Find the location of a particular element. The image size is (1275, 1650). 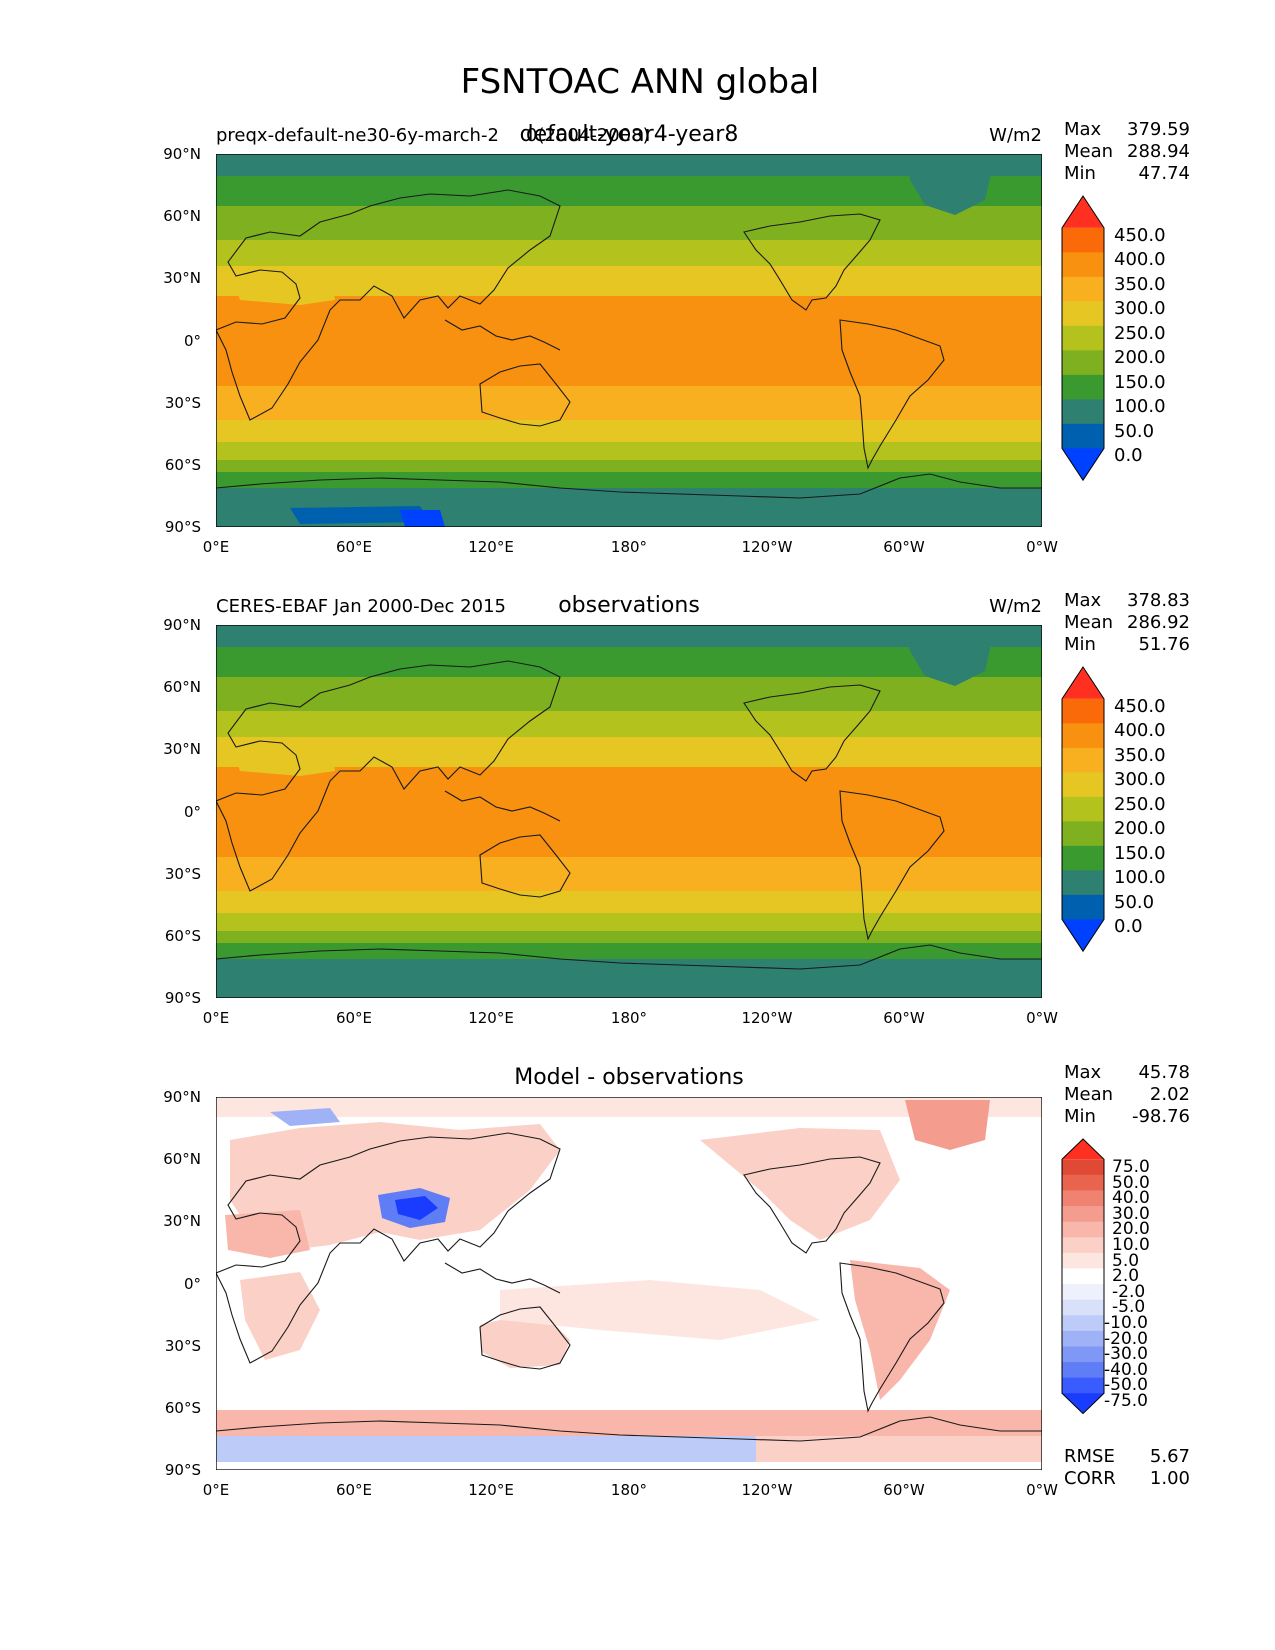

coastline-africa-eurasia is located at coordinates (388, 305).